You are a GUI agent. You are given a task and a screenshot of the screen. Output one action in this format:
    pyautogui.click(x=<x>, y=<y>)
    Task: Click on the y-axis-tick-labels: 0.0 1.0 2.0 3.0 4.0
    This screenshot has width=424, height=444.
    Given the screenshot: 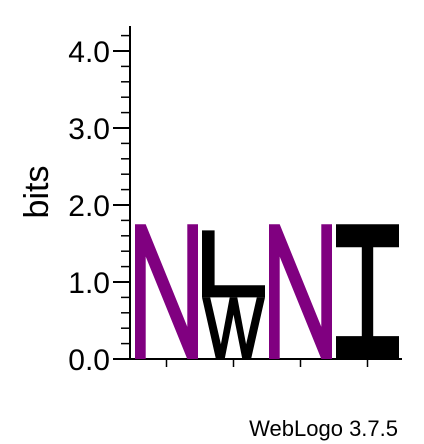 What is the action you would take?
    pyautogui.click(x=89, y=206)
    